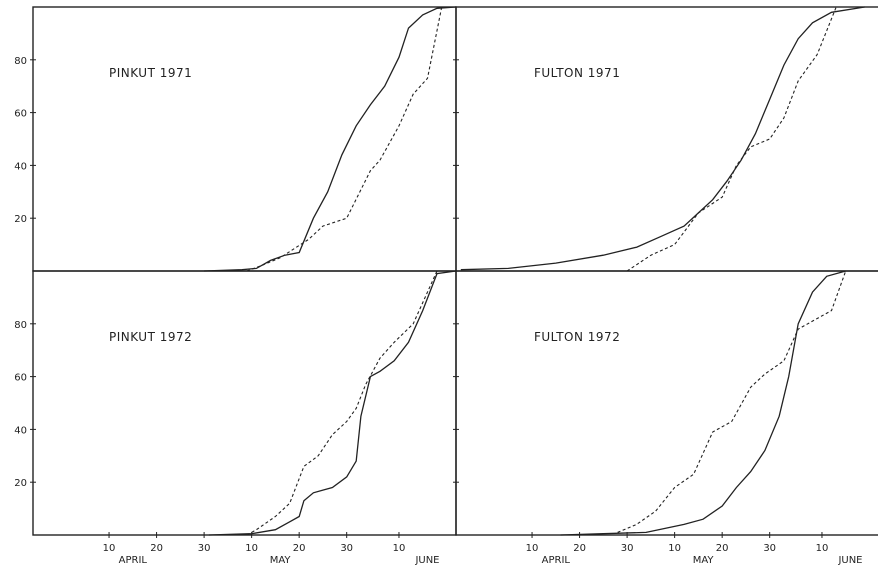 Image resolution: width=878 pixels, height=565 pixels. What do you see at coordinates (577, 73) in the screenshot?
I see `panel-title: FULTON 1971` at bounding box center [577, 73].